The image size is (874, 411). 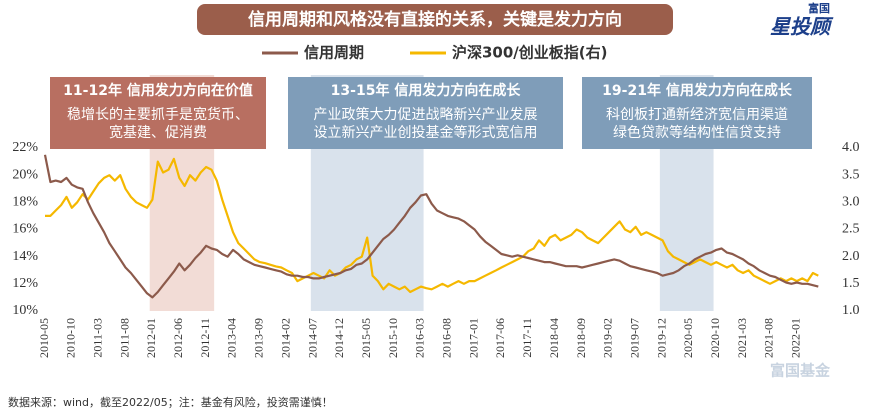 I want to click on title-banner, so click(x=435, y=19).